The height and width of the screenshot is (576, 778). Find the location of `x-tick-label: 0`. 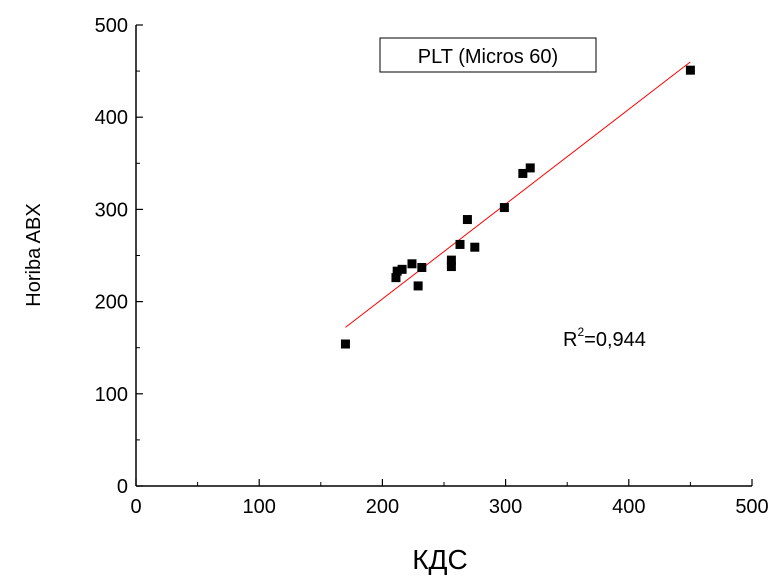

x-tick-label: 0 is located at coordinates (135, 507).